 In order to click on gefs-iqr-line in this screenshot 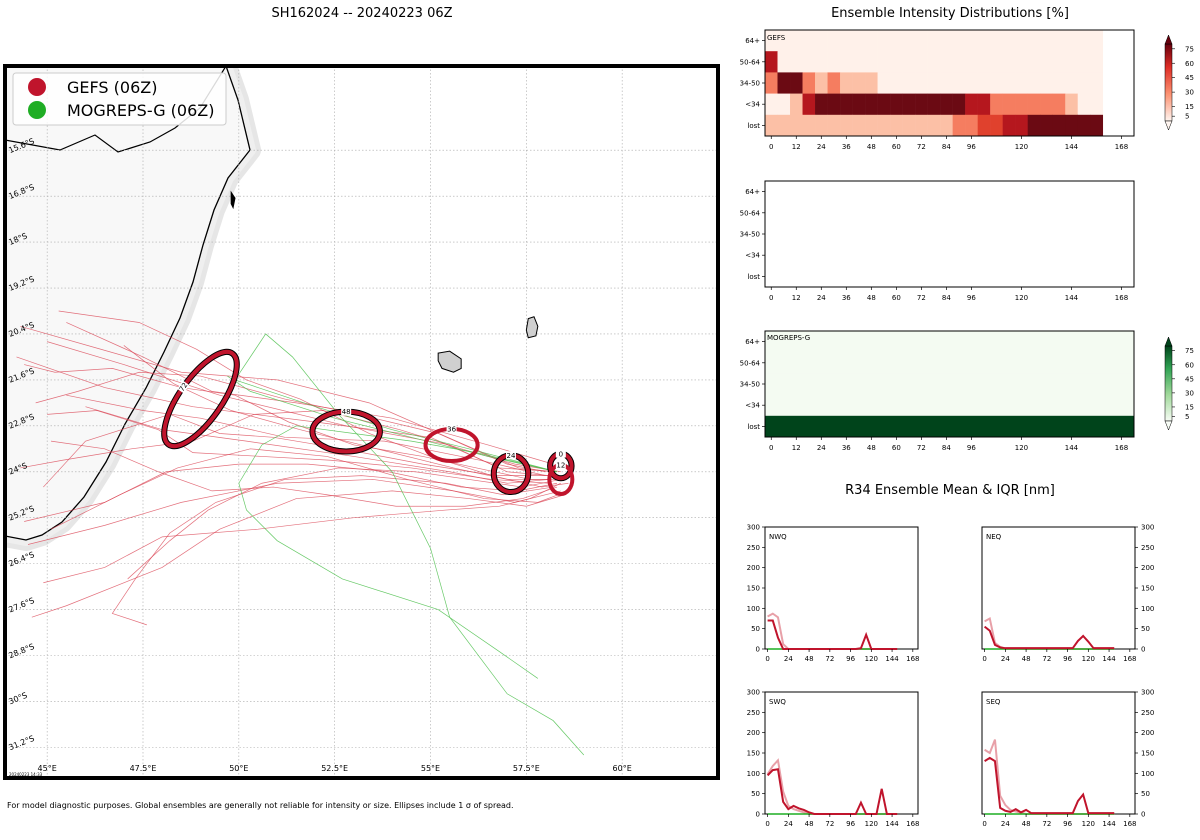, I will do `click(832, 786)`.